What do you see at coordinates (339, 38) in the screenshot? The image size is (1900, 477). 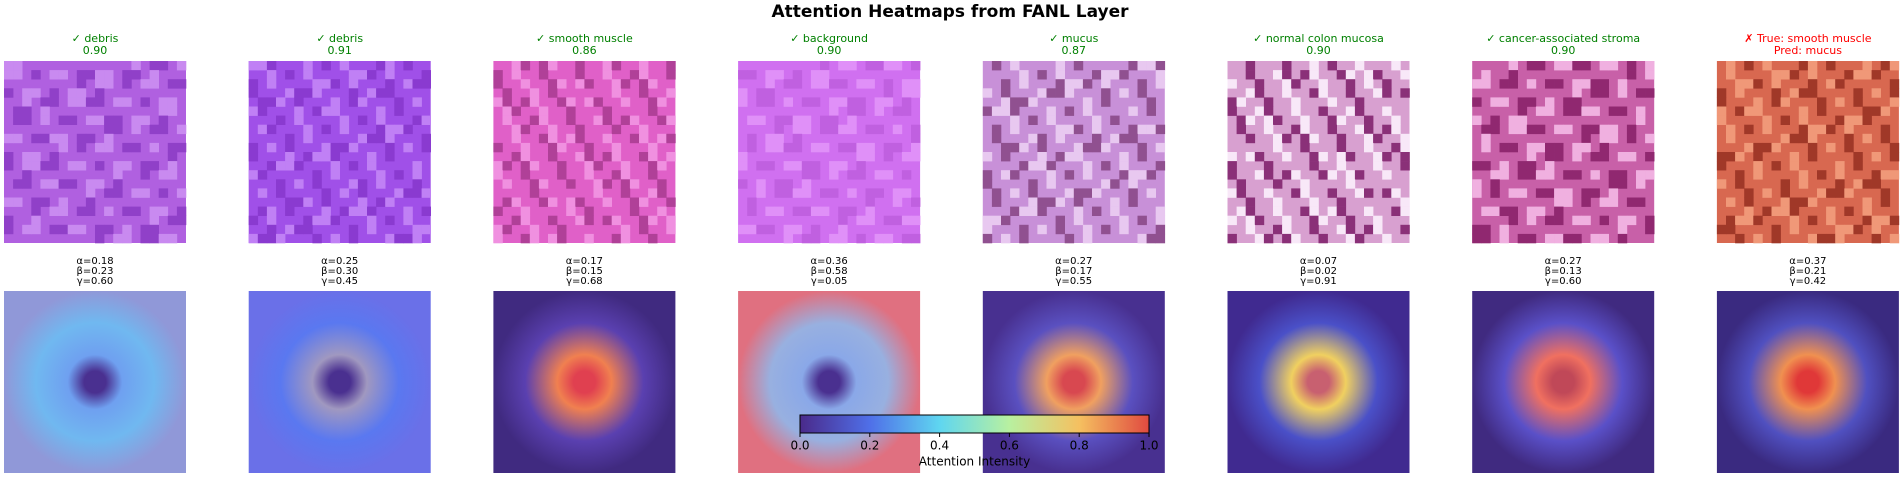 I see `panel-title: ✓ debris` at bounding box center [339, 38].